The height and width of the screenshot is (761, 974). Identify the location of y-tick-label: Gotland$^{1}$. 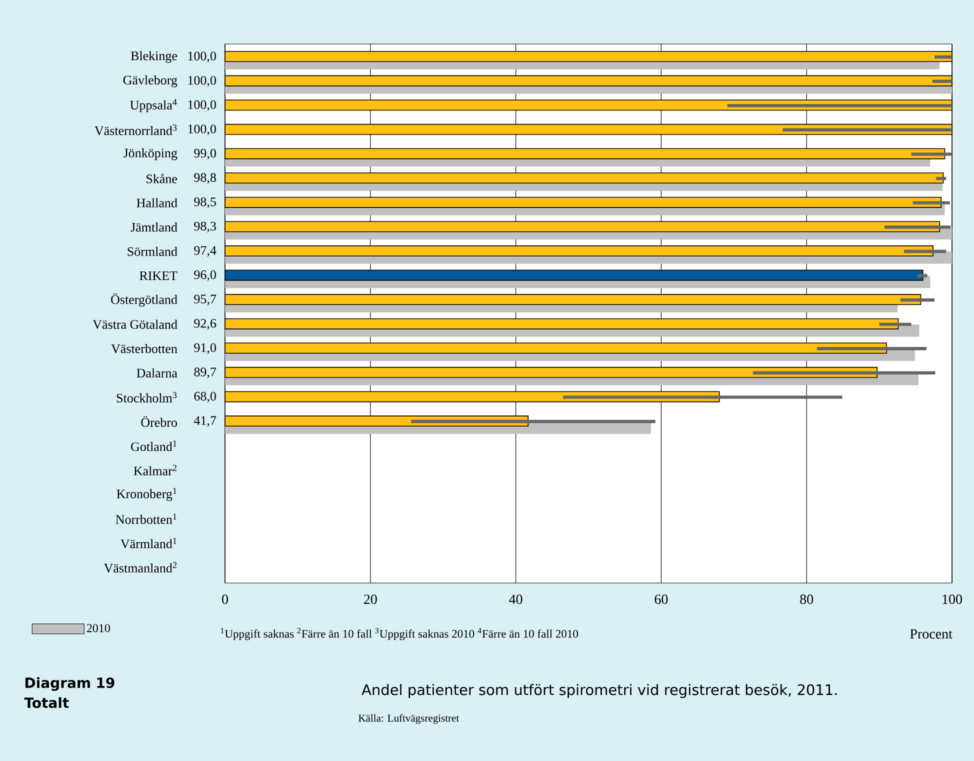
(153, 446).